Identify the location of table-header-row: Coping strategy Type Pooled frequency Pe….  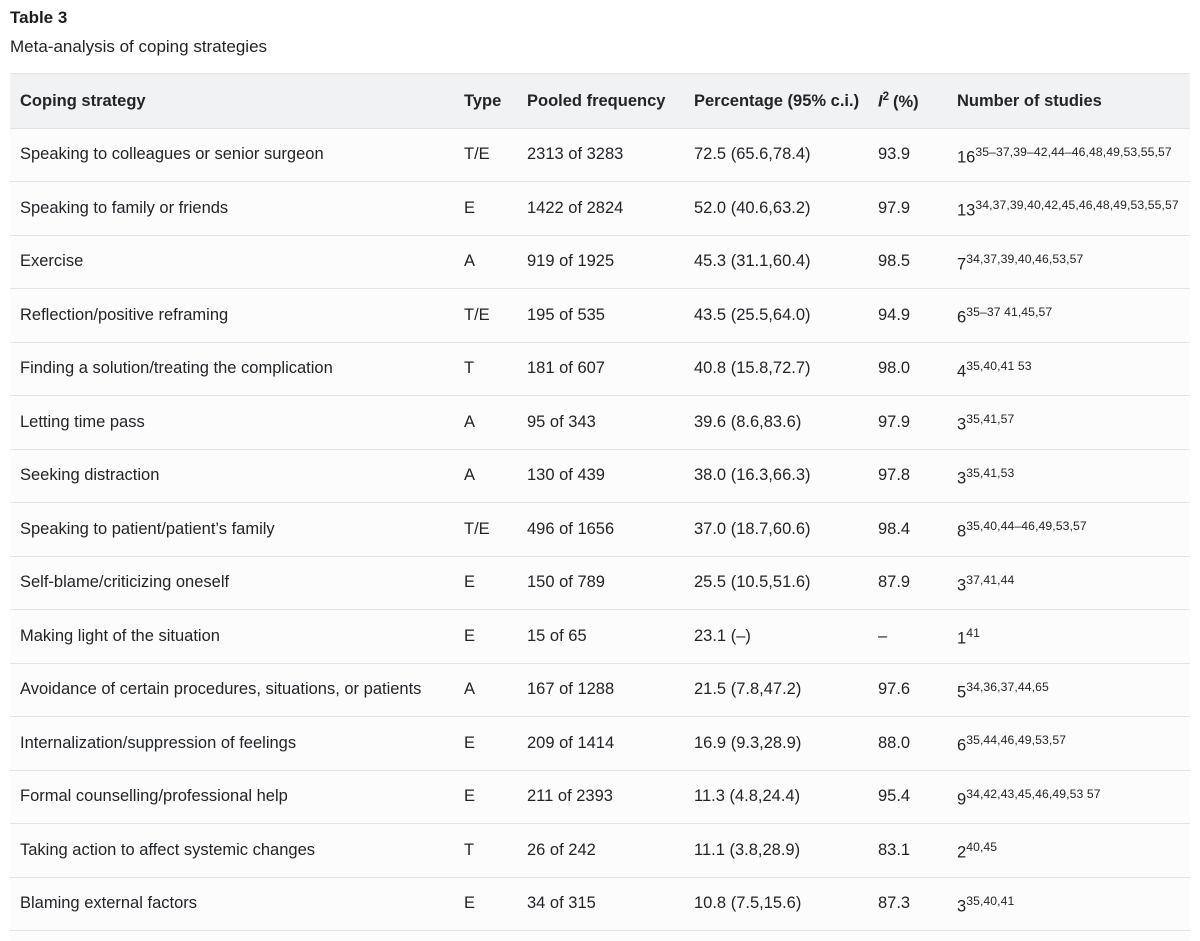
(600, 101).